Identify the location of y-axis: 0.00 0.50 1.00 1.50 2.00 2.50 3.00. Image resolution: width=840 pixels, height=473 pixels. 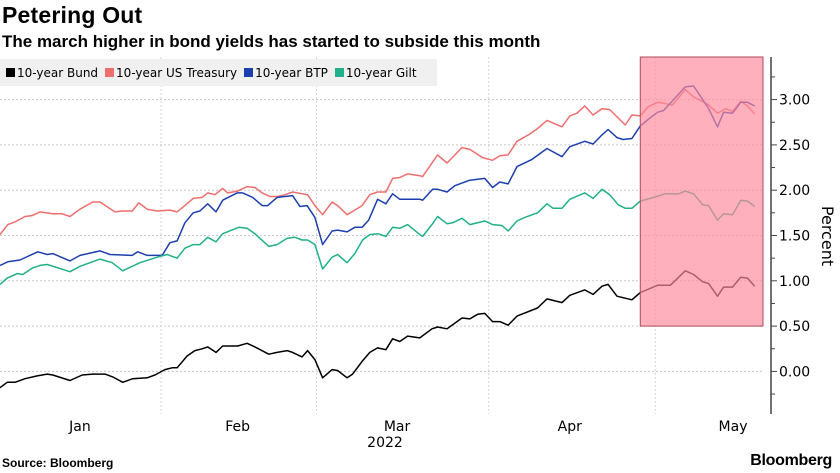
(790, 235).